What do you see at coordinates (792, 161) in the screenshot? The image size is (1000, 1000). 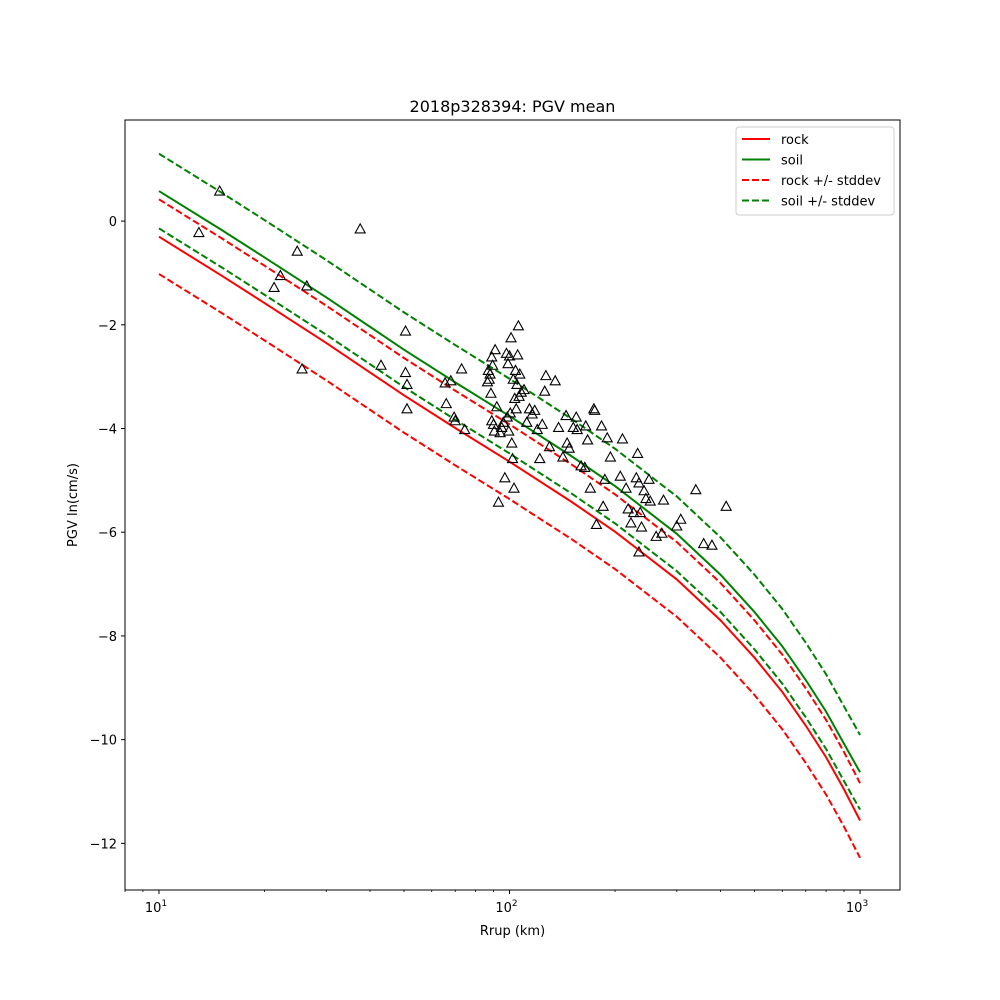 I see `legend-label: soil` at bounding box center [792, 161].